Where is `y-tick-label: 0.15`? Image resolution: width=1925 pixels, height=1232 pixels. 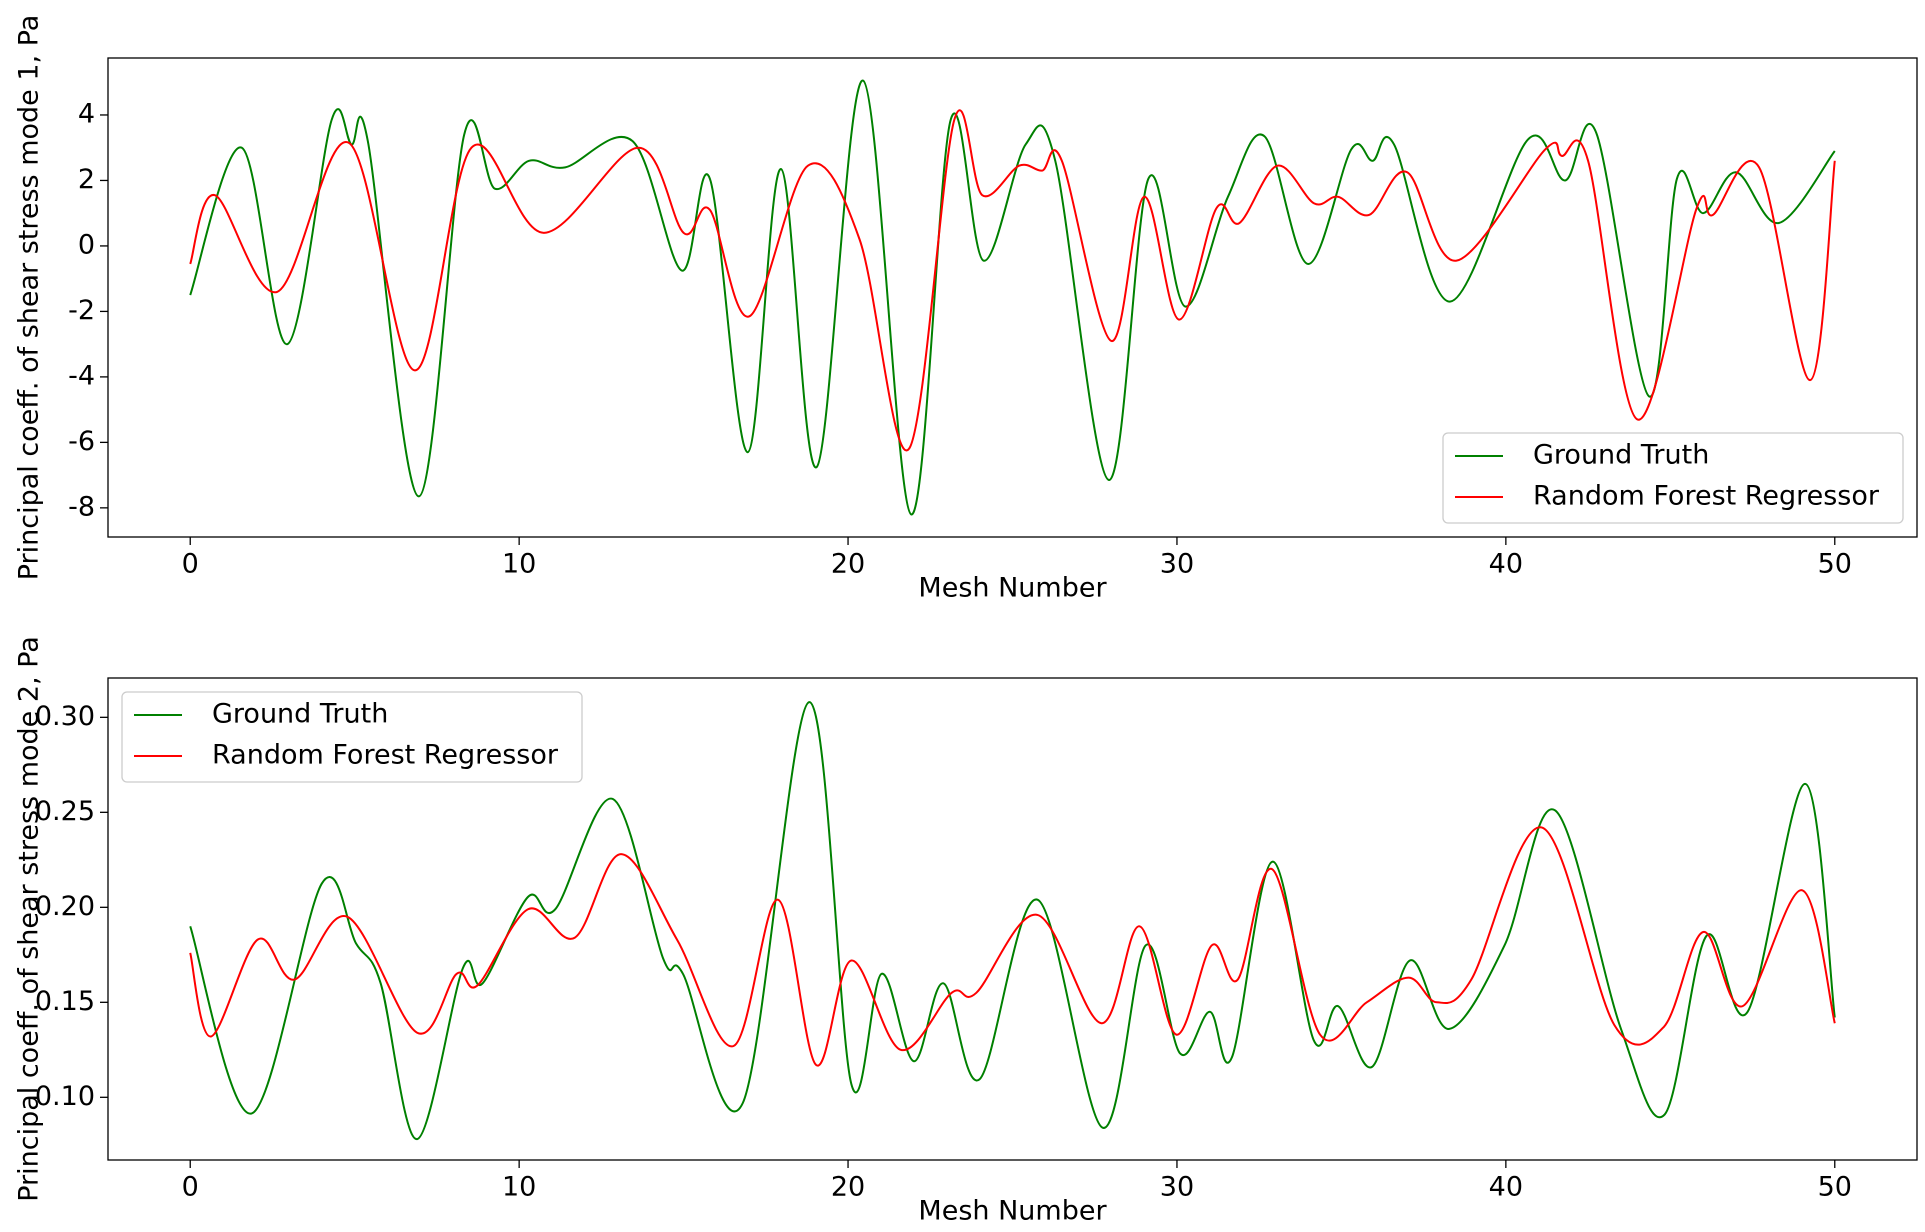 y-tick-label: 0.15 is located at coordinates (65, 1001).